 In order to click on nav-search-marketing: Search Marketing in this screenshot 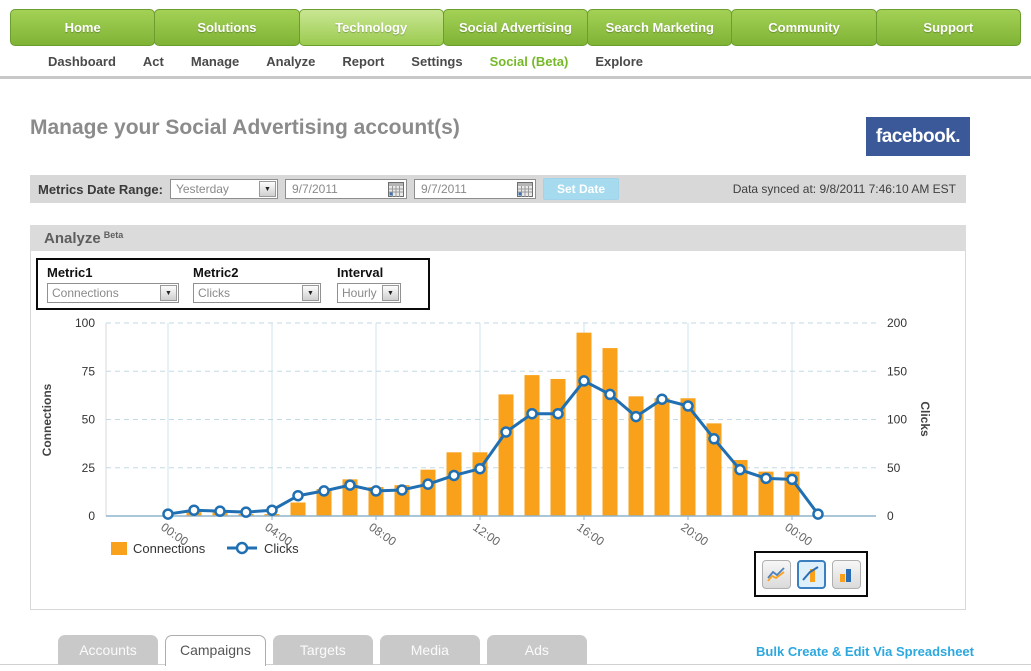, I will do `click(660, 27)`.